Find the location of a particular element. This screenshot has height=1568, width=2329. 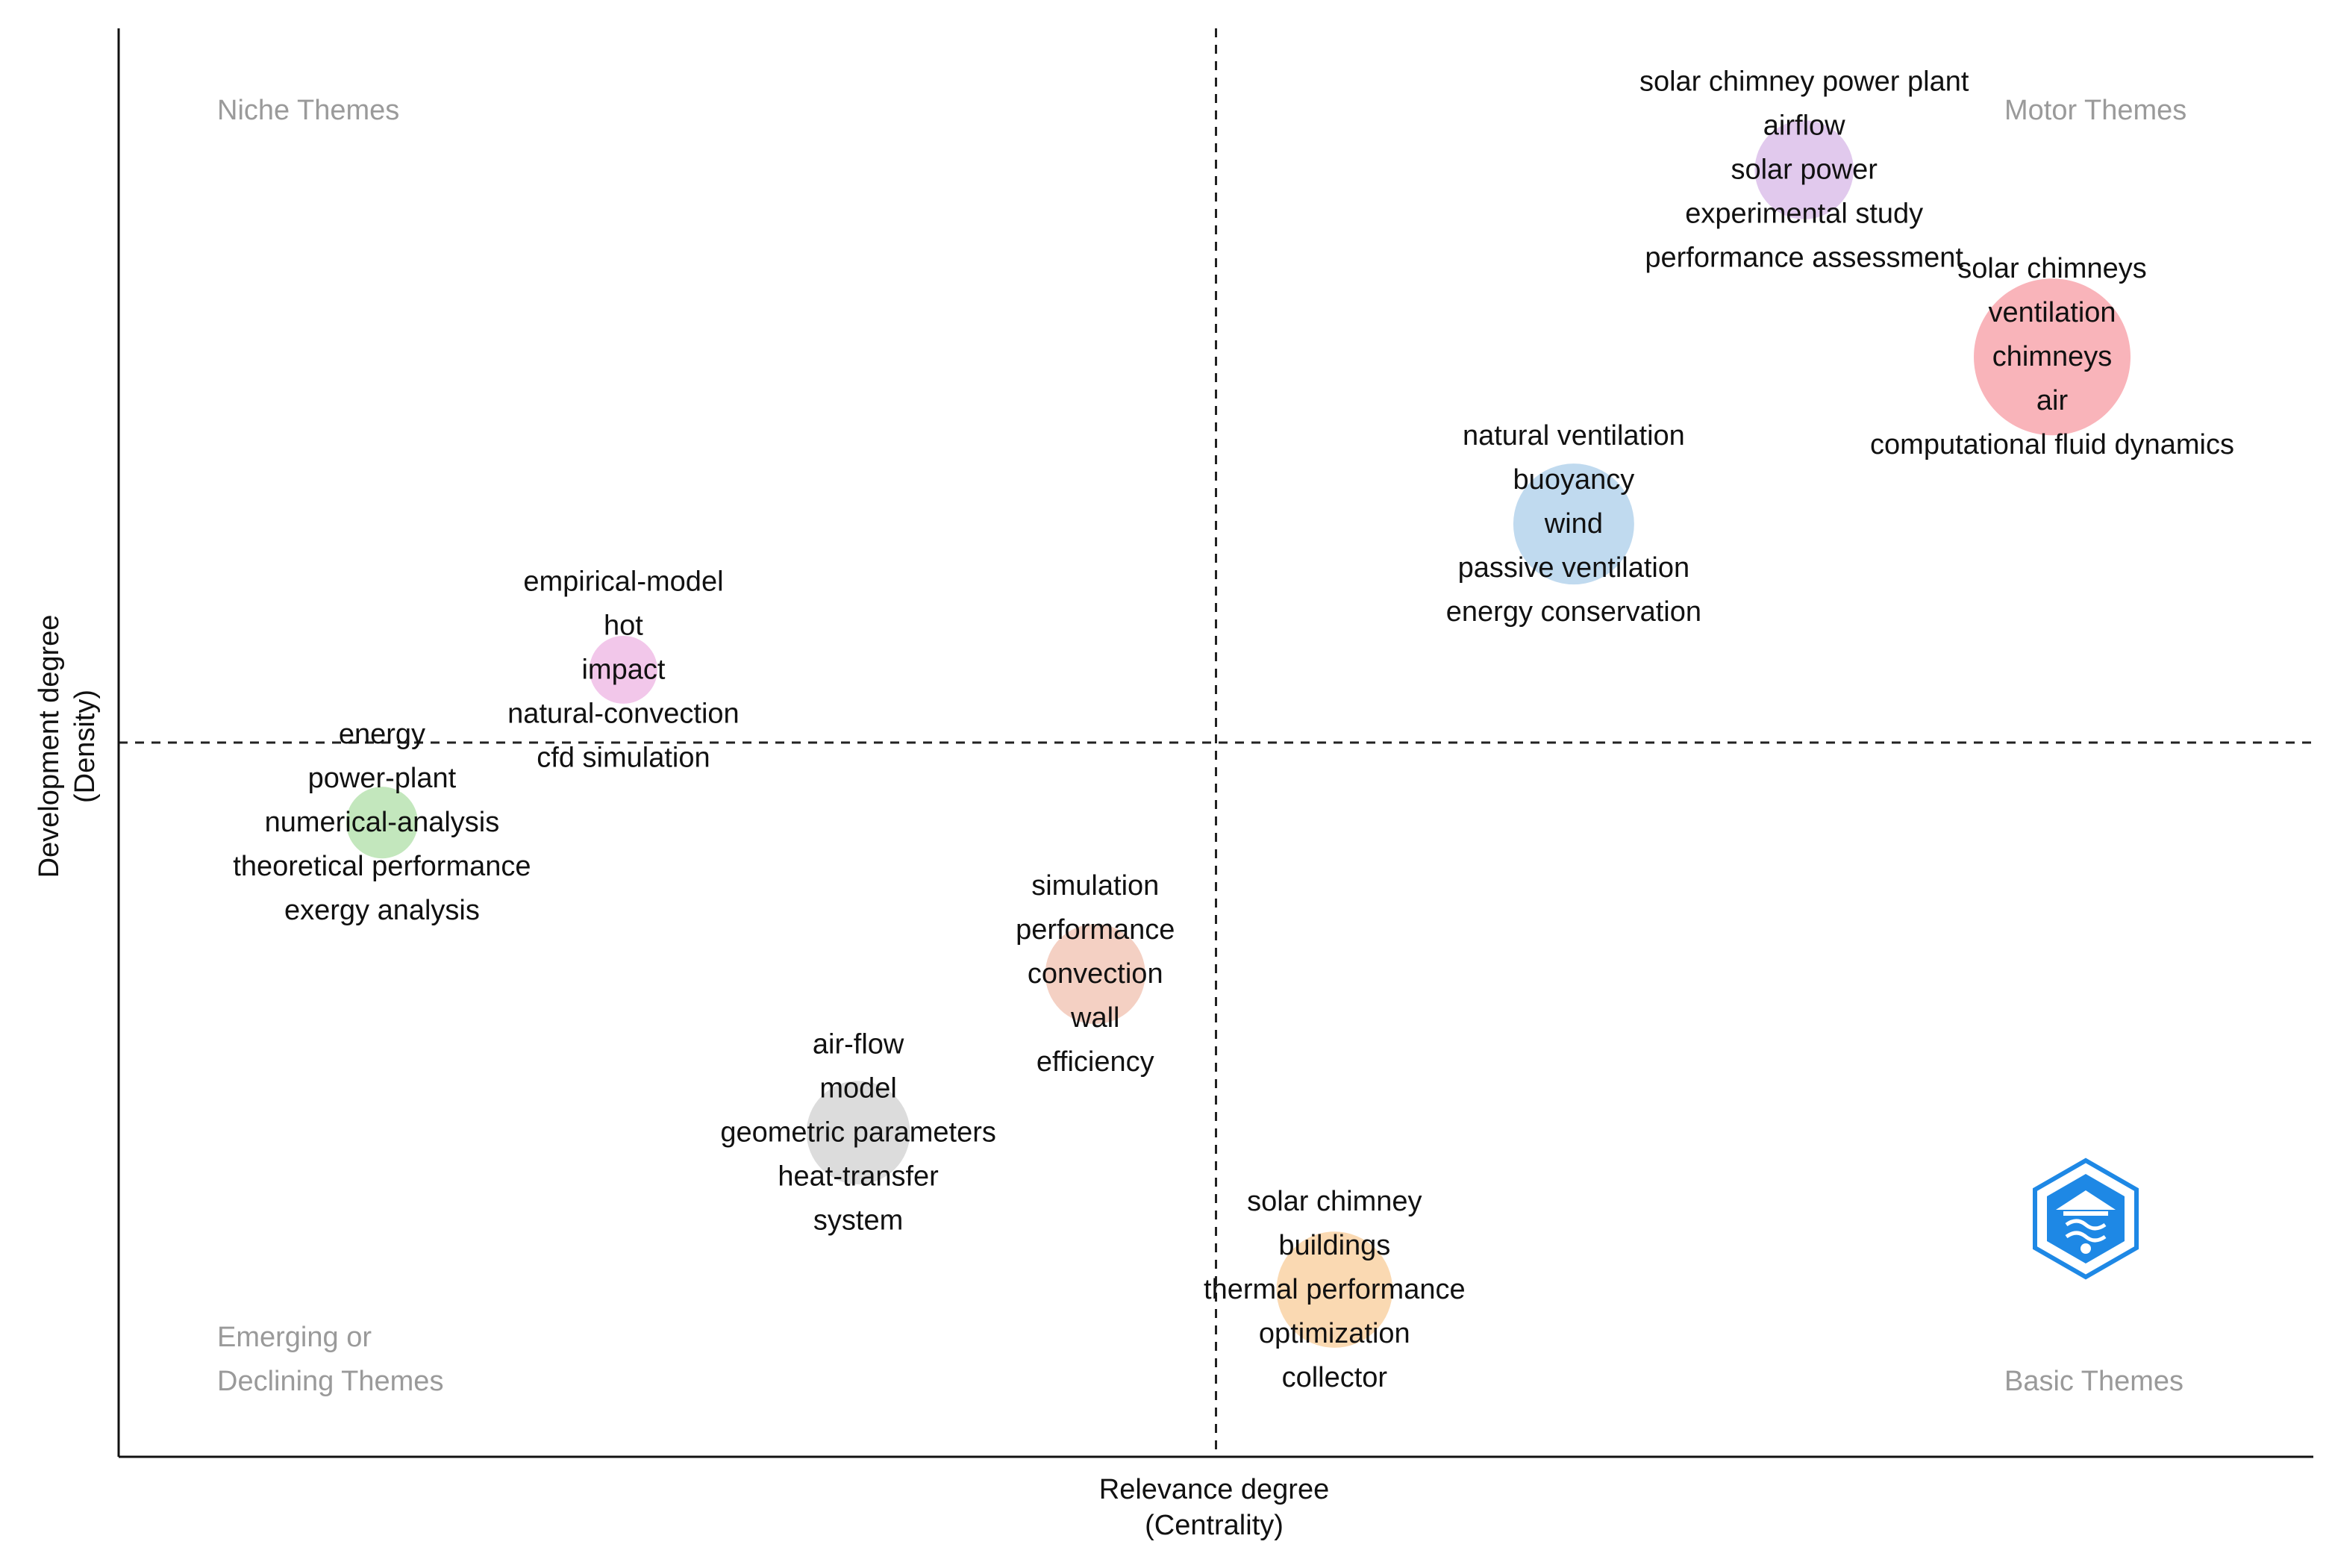

y-axis-title: Development degree is located at coordinates (50, 746).